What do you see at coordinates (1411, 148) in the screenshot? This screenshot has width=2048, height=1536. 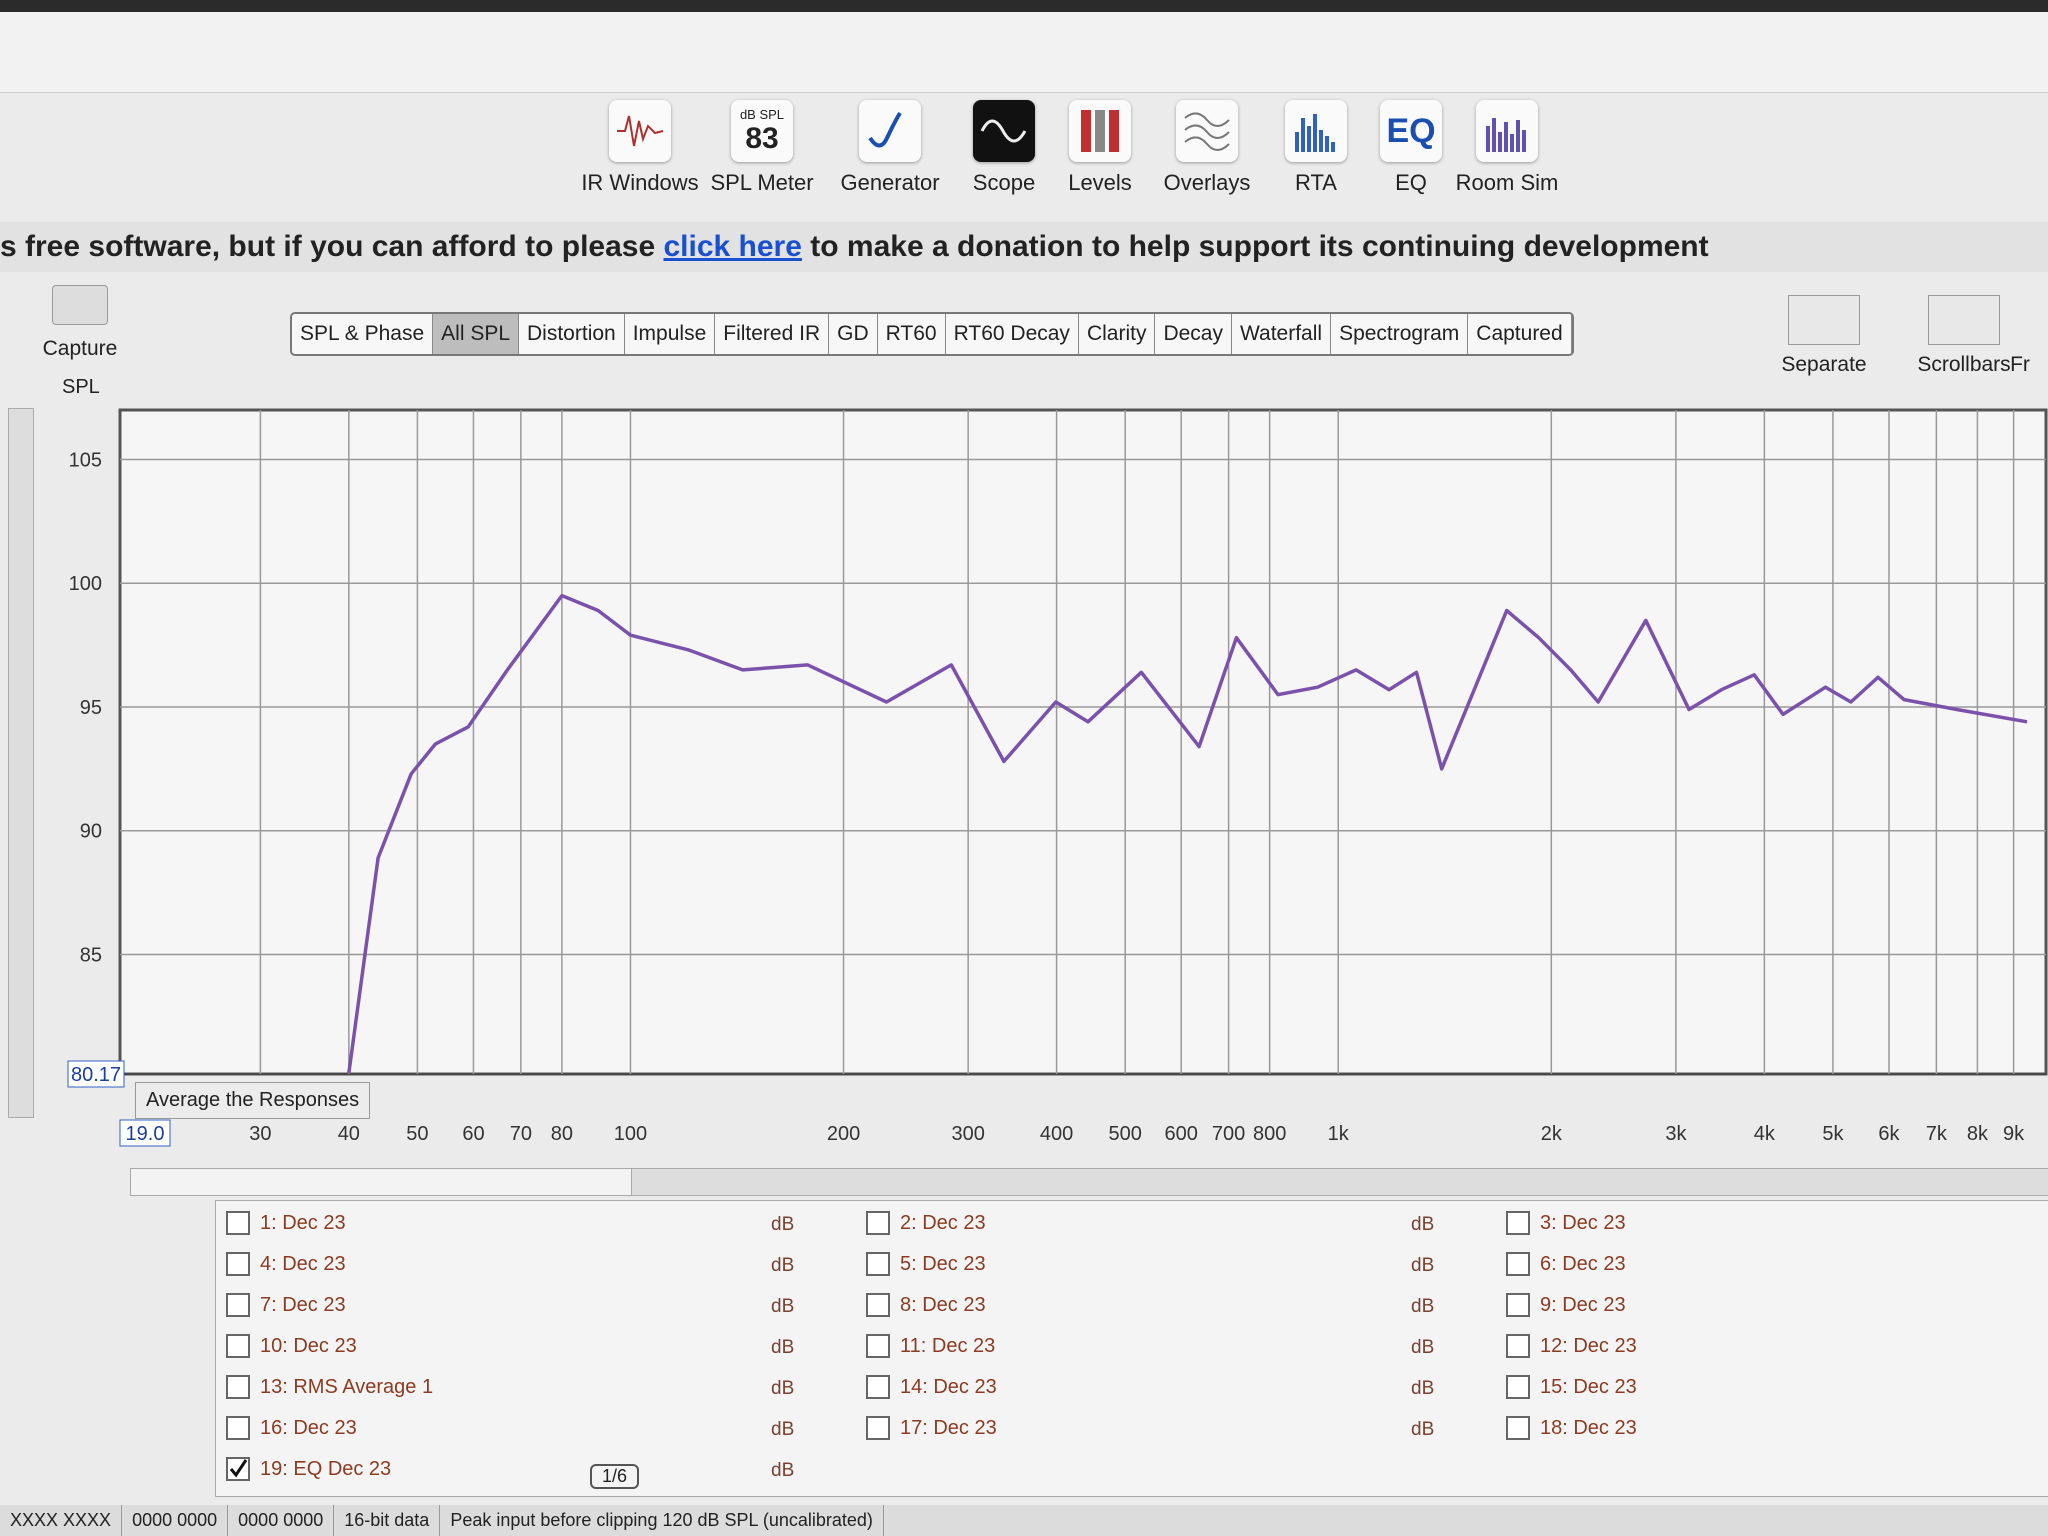 I see `eq-button: EQ EQ` at bounding box center [1411, 148].